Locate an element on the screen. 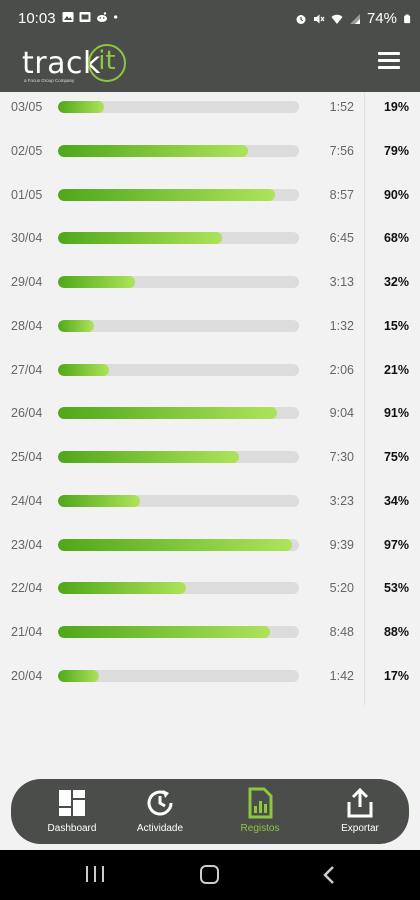  record-duration: 9:39 is located at coordinates (341, 544).